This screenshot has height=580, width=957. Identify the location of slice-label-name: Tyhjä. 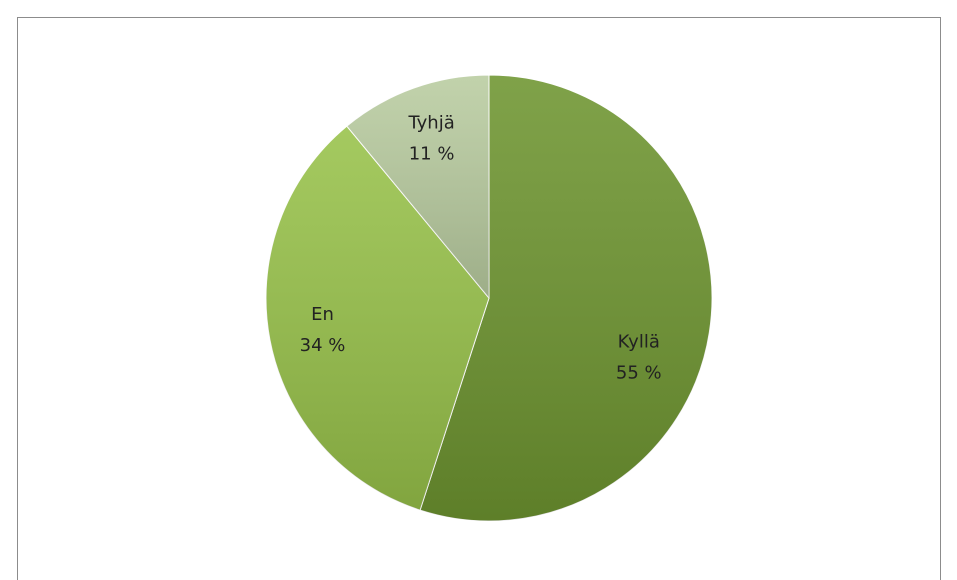
(430, 123).